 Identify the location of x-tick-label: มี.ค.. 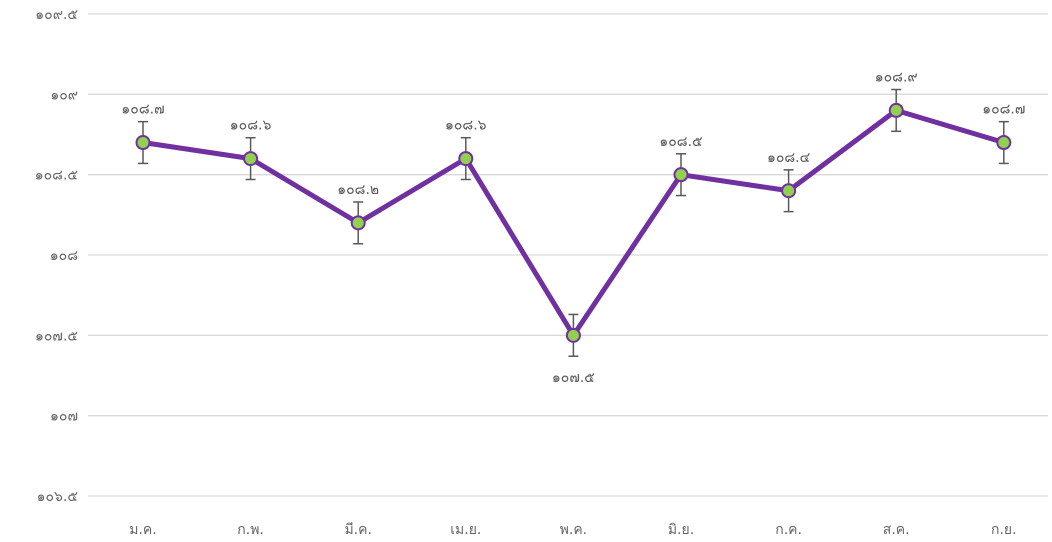
(358, 530).